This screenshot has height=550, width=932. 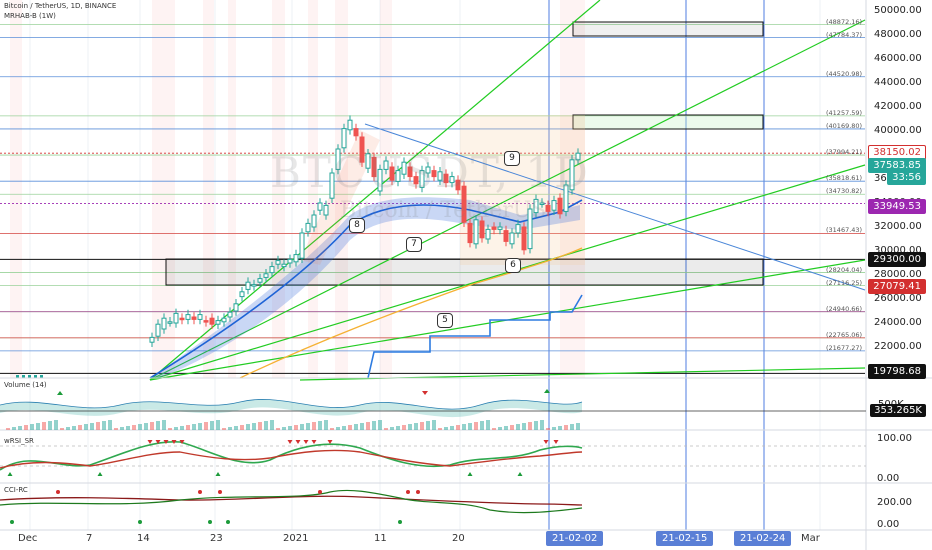 What do you see at coordinates (897, 286) in the screenshot?
I see `price-tag: 27079.41` at bounding box center [897, 286].